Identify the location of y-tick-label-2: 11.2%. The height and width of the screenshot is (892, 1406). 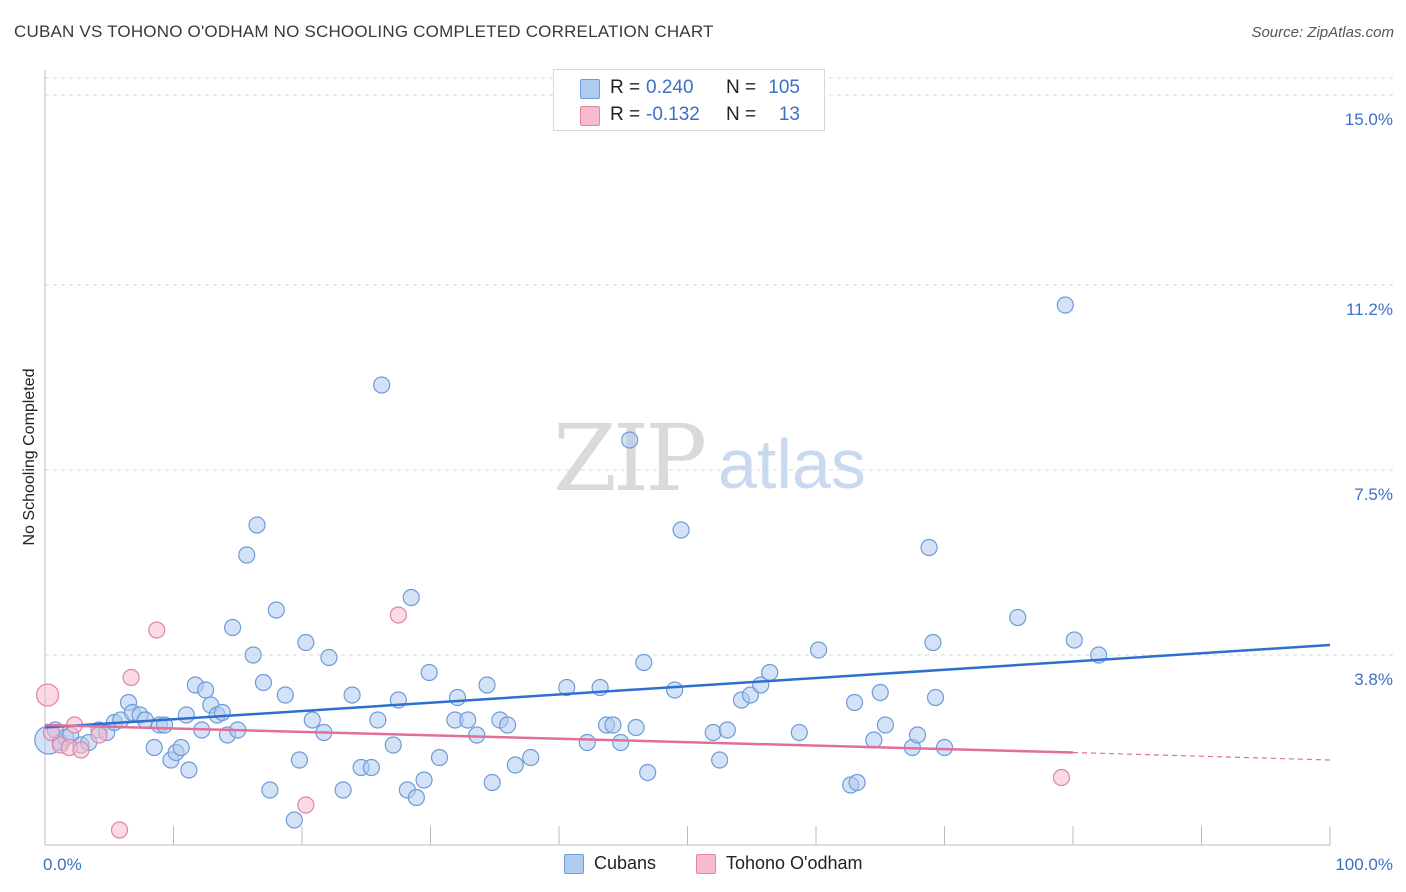
(1369, 309).